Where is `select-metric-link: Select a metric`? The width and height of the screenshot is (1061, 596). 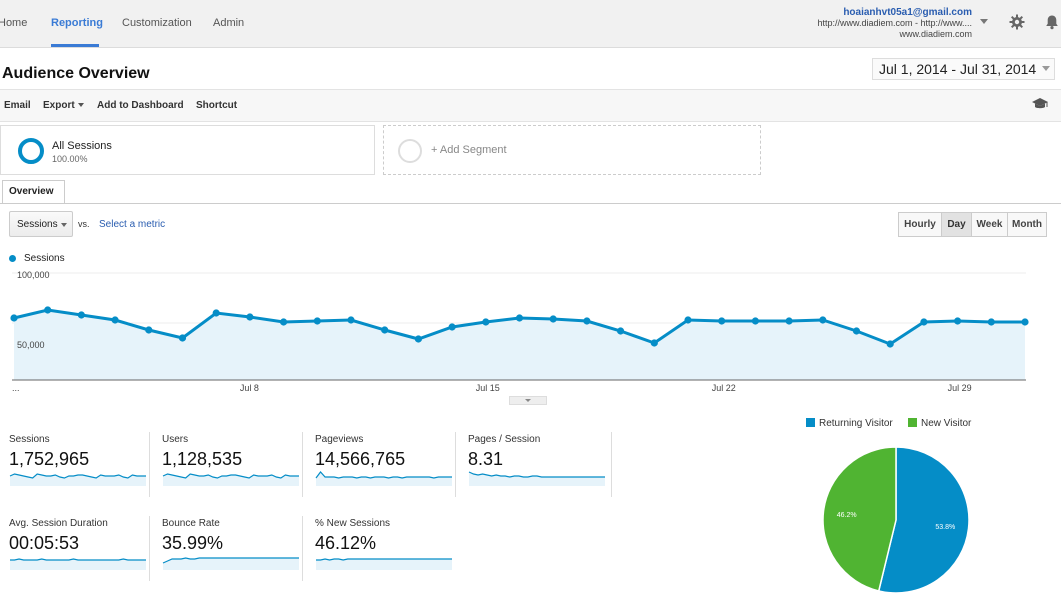 select-metric-link: Select a metric is located at coordinates (132, 224).